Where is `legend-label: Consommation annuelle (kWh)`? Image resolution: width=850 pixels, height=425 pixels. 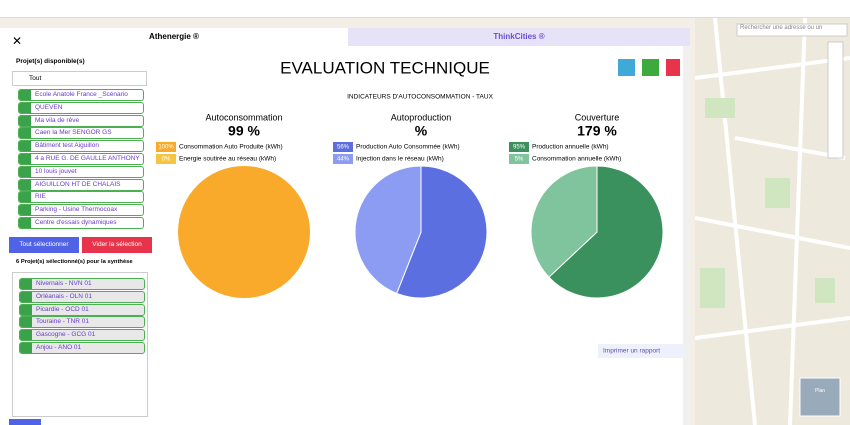 legend-label: Consommation annuelle (kWh) is located at coordinates (576, 159).